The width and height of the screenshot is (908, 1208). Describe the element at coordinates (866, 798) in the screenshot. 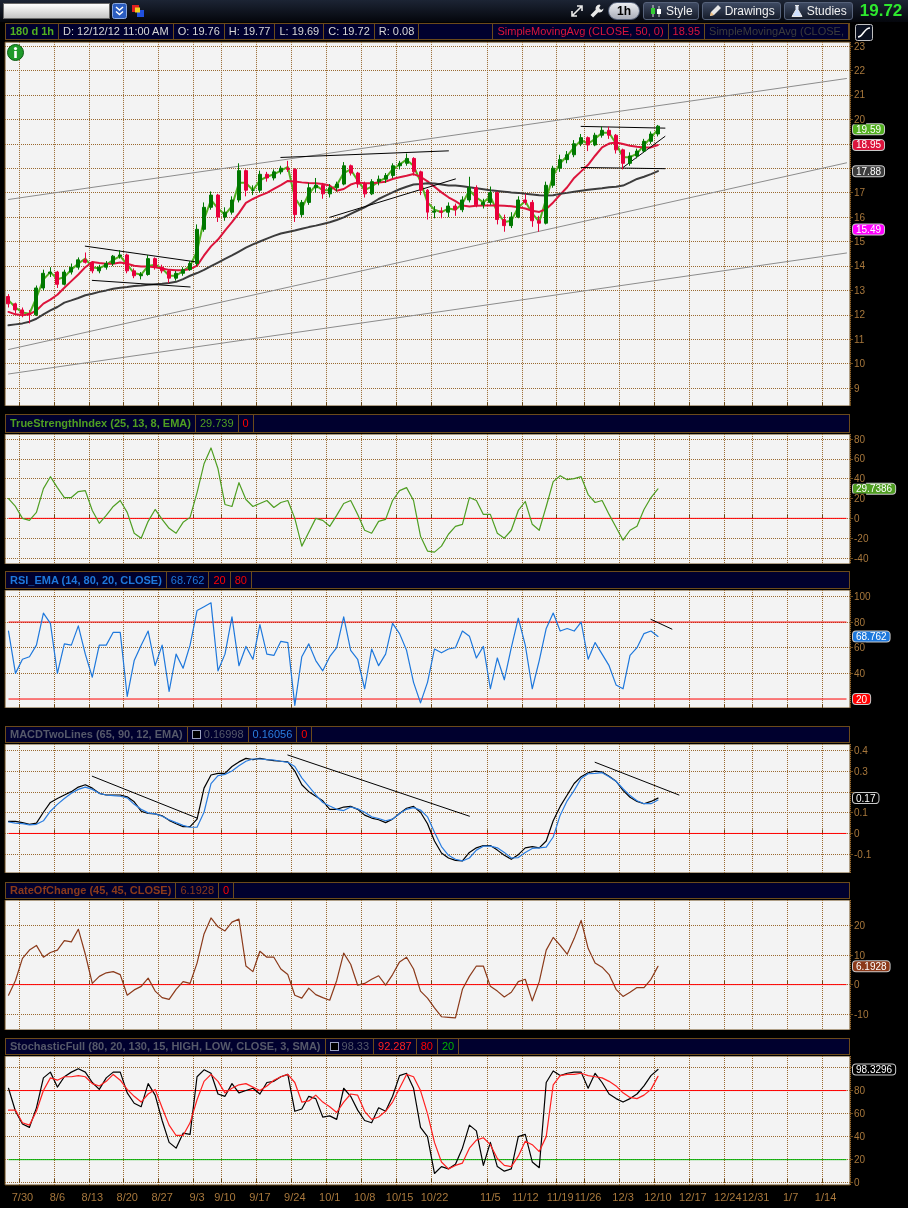

I see `y-tick-label: 0.17` at that location.